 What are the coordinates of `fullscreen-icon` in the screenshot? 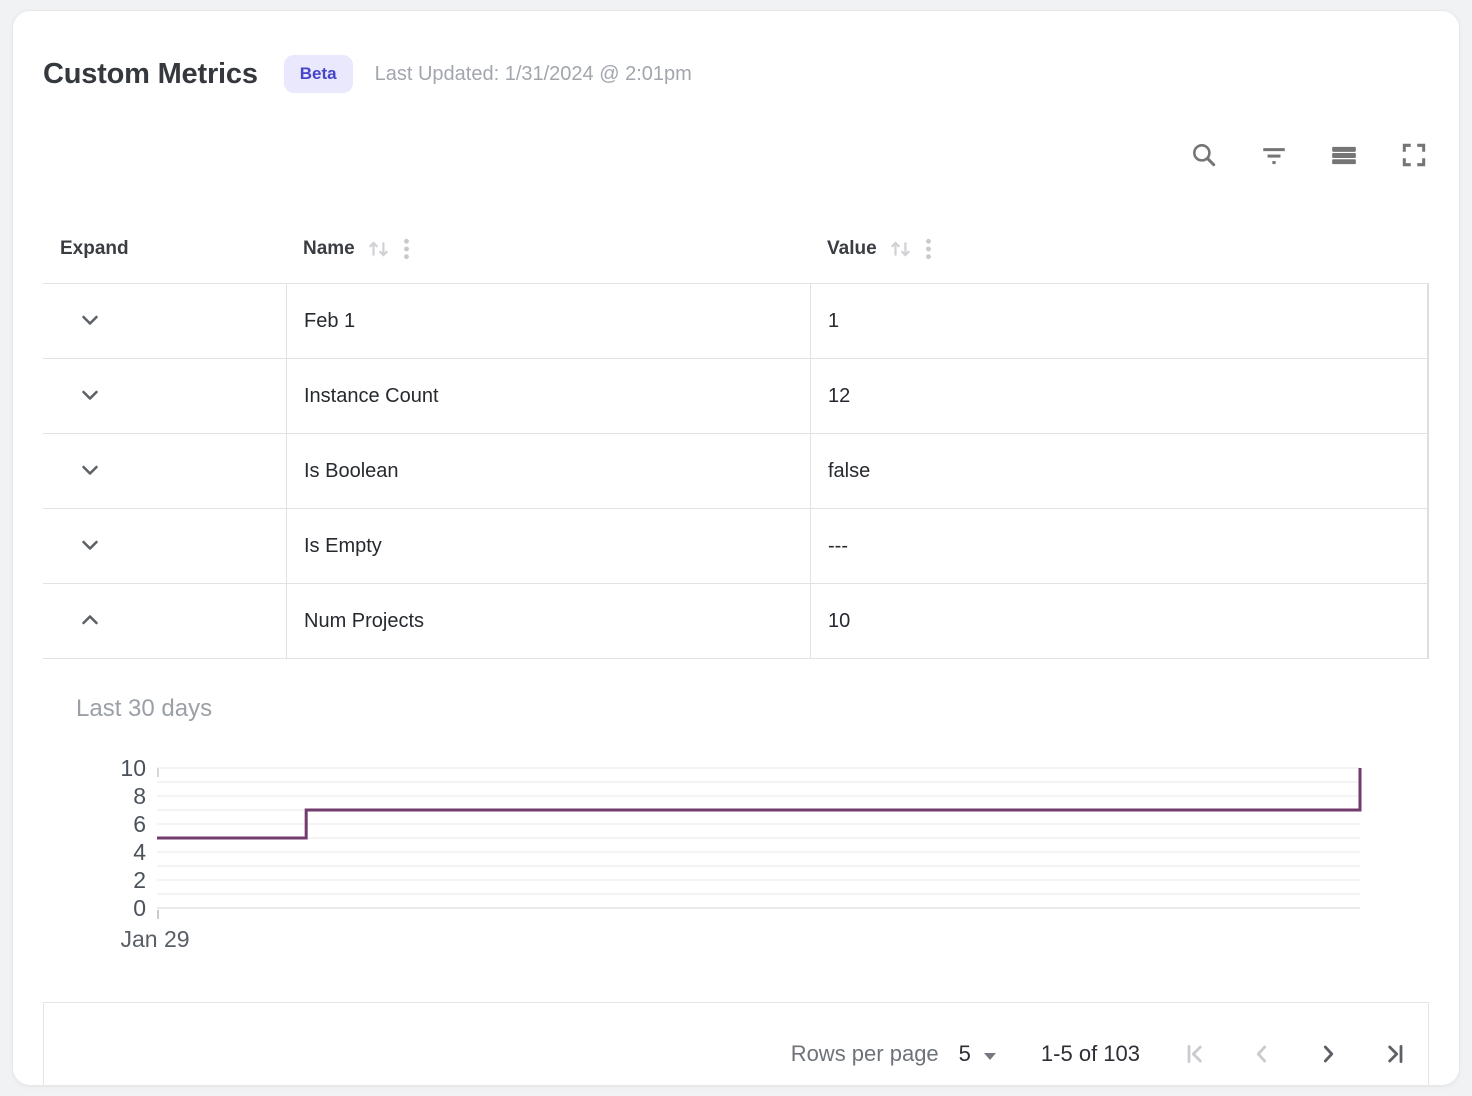 It's located at (1414, 155).